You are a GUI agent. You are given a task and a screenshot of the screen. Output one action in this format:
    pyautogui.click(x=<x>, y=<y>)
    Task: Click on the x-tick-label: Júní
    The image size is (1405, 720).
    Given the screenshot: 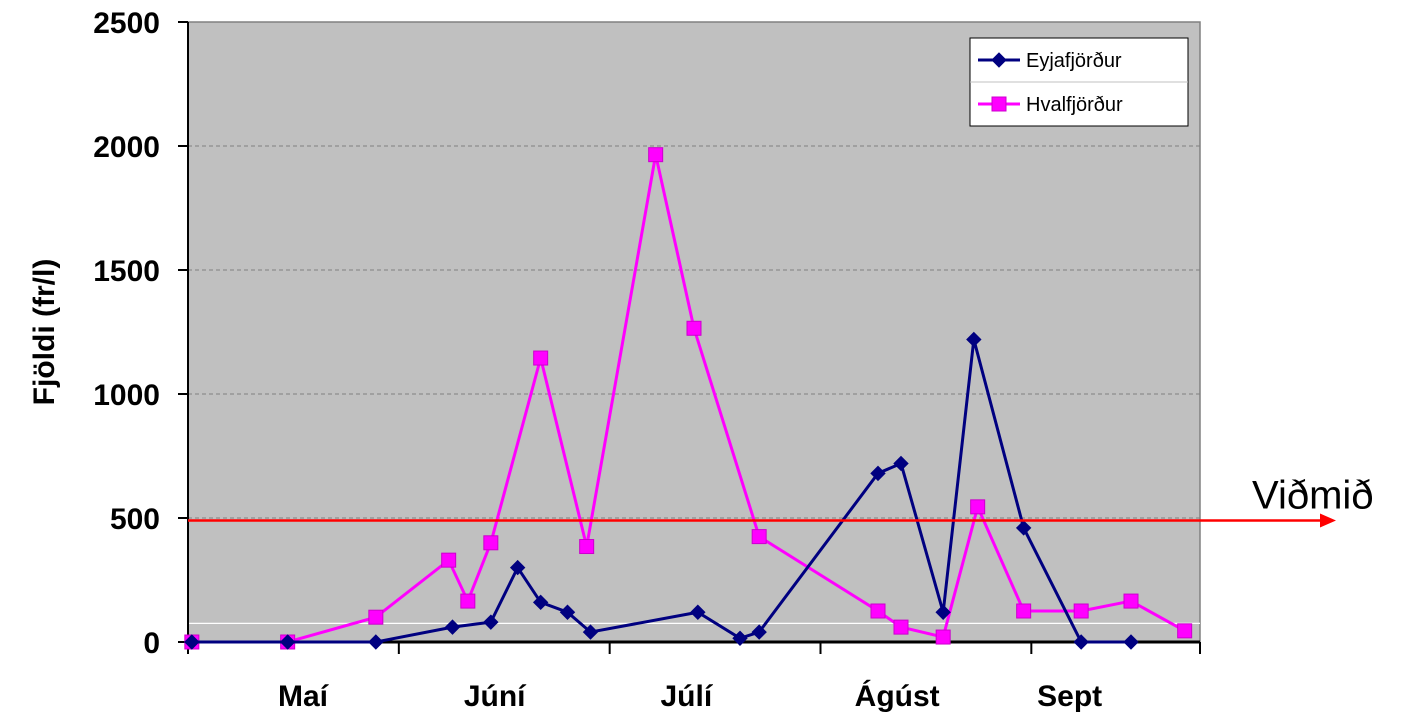 What is the action you would take?
    pyautogui.click(x=495, y=696)
    